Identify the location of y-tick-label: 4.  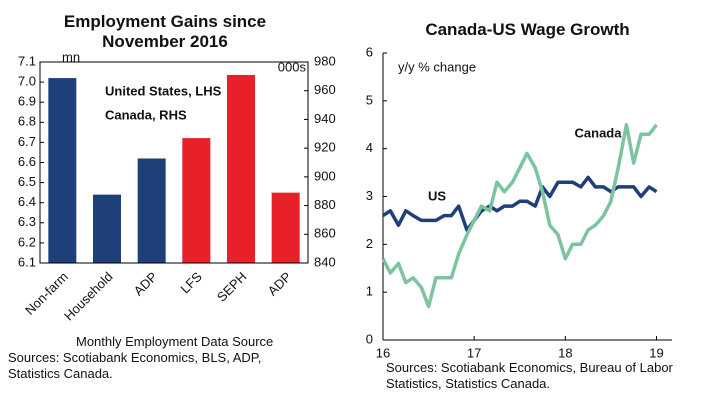
(369, 147).